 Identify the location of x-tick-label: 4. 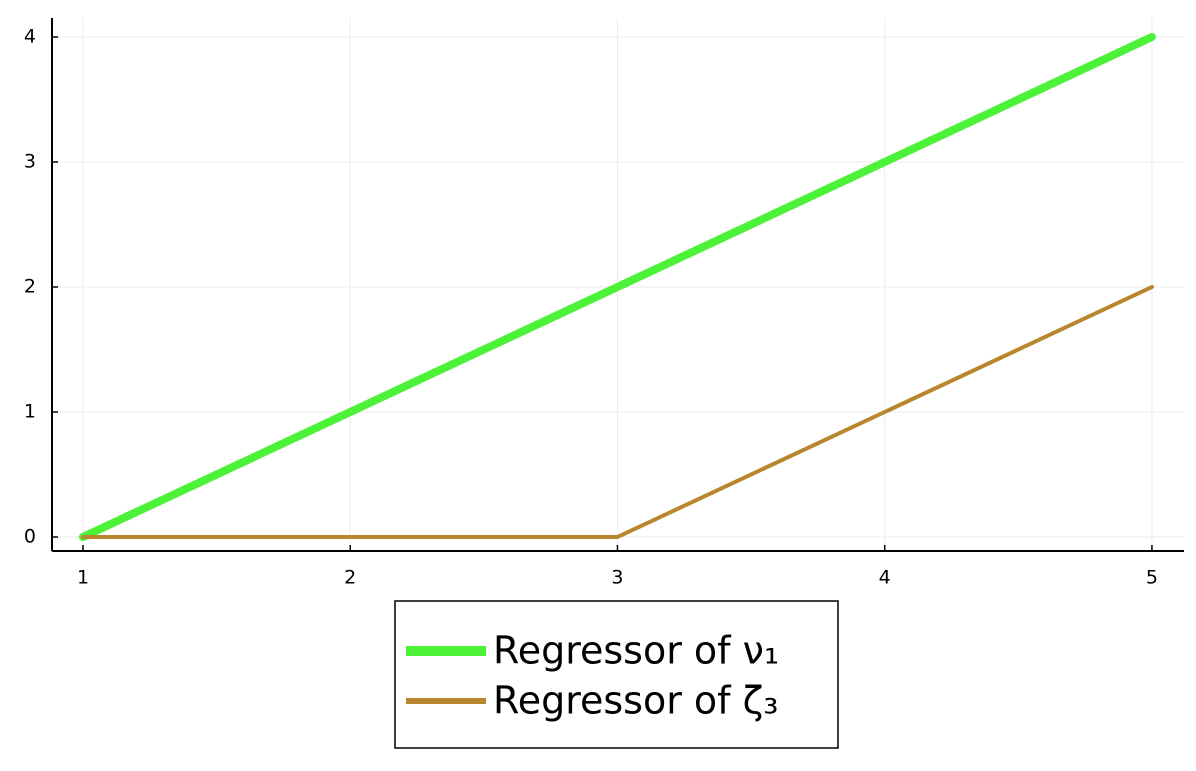
(885, 578).